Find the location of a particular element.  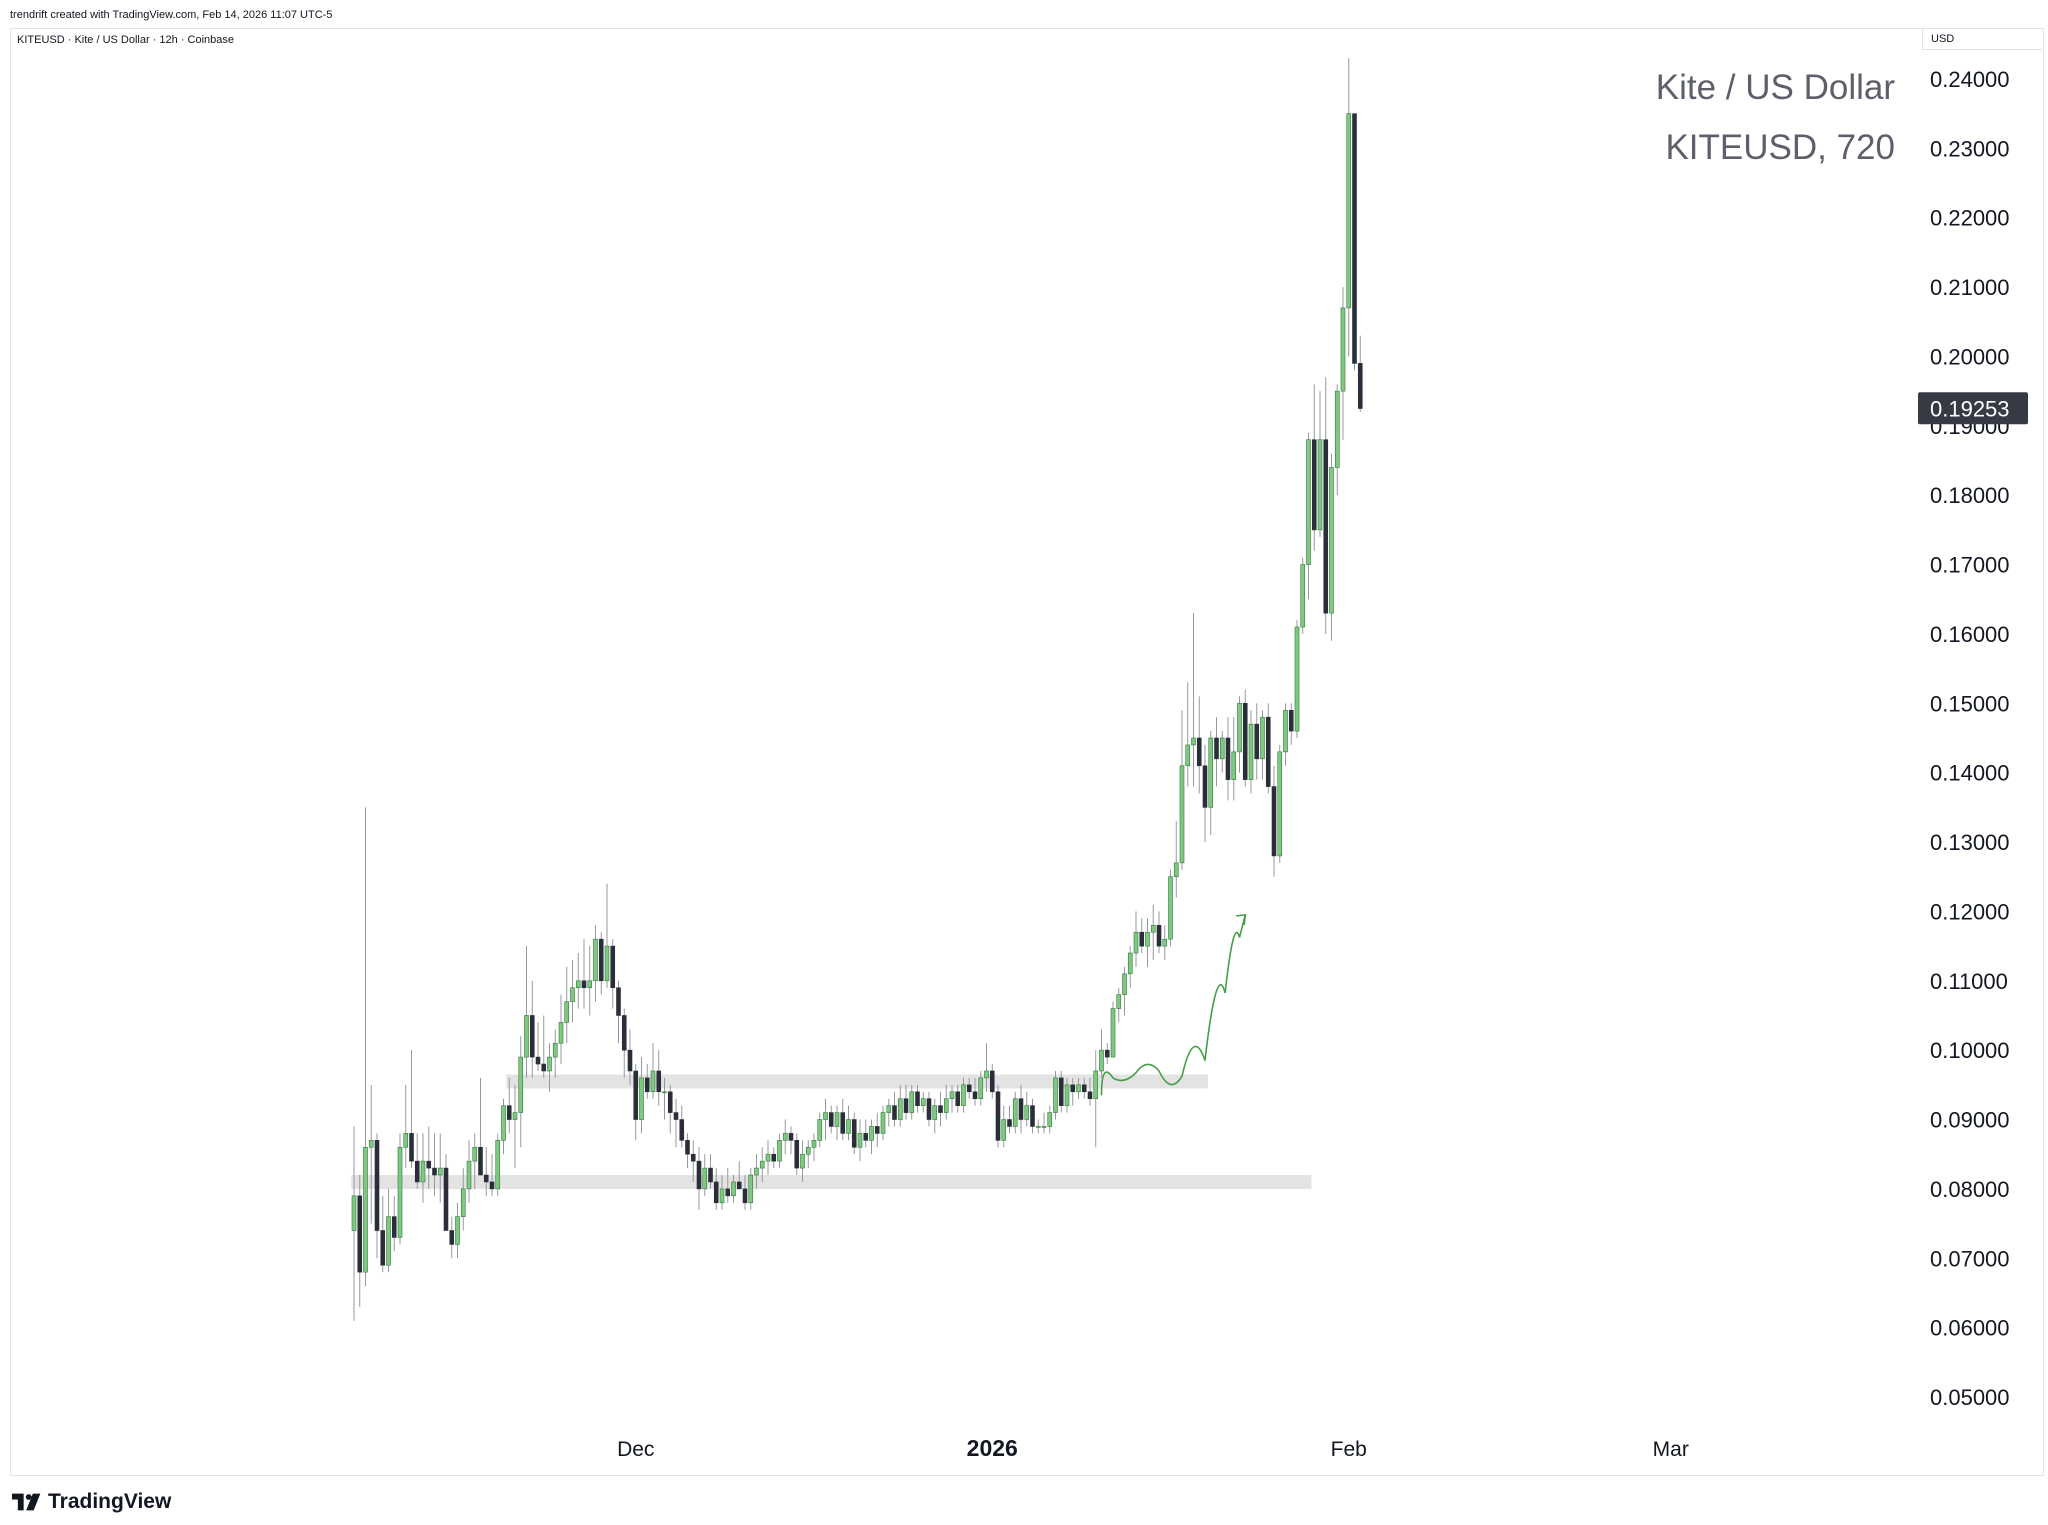

currency-label: USD is located at coordinates (1982, 39).